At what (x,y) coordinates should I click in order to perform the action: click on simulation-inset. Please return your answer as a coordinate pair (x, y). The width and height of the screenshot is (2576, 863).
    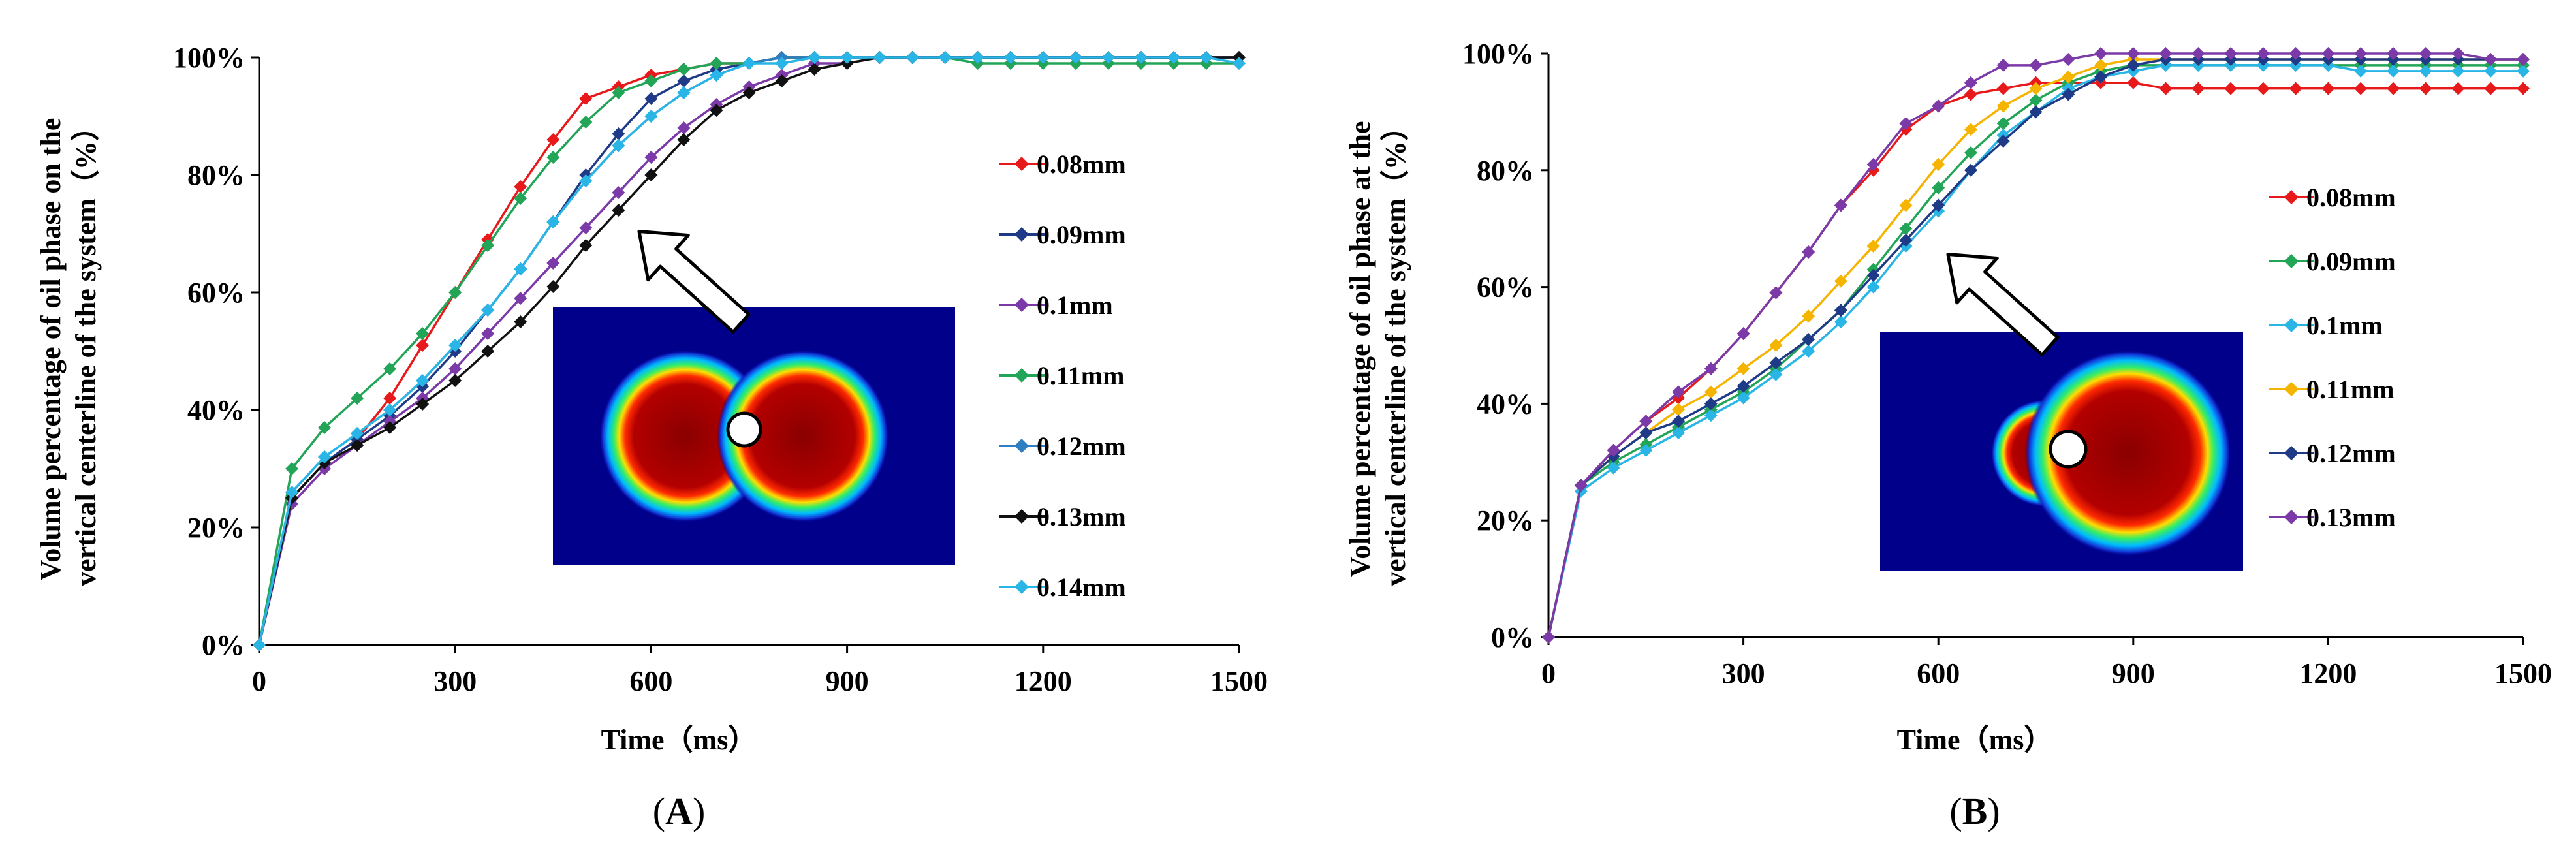
    Looking at the image, I should click on (754, 436).